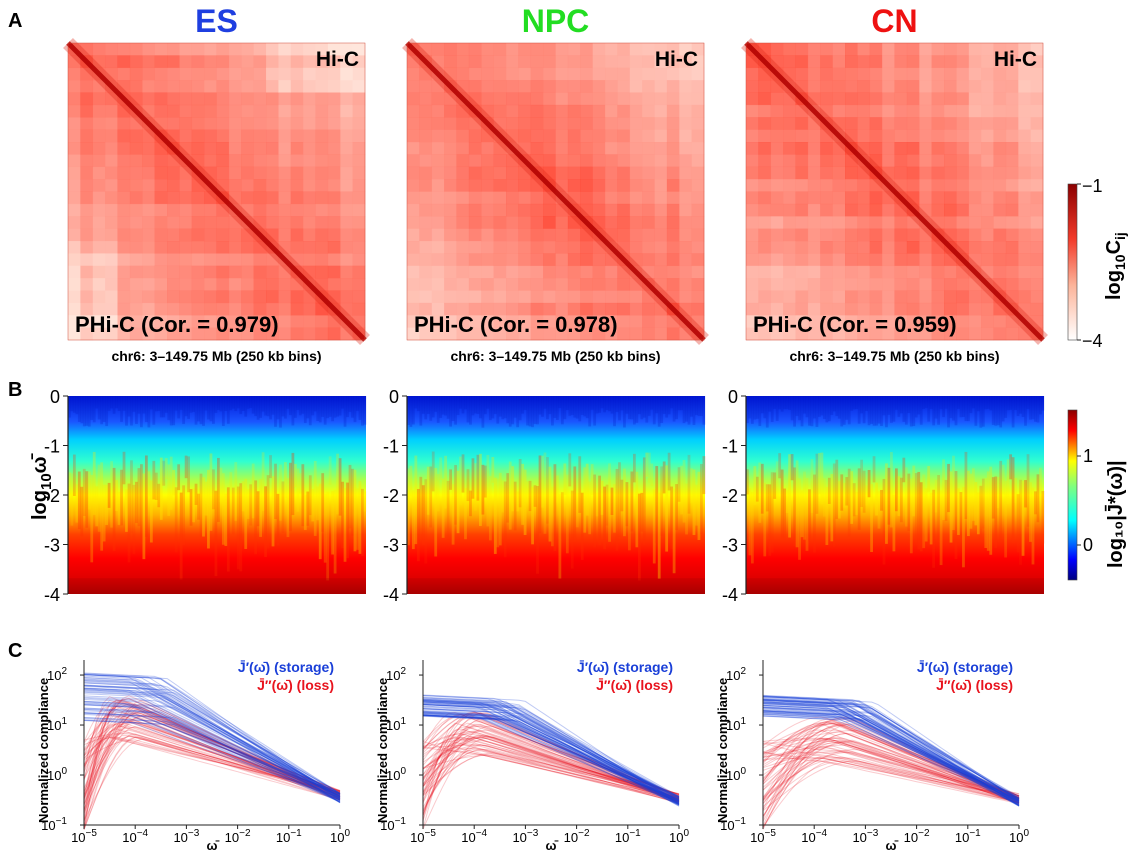 Image resolution: width=1131 pixels, height=852 pixels. What do you see at coordinates (556, 21) in the screenshot?
I see `condition-title-npc: NPC` at bounding box center [556, 21].